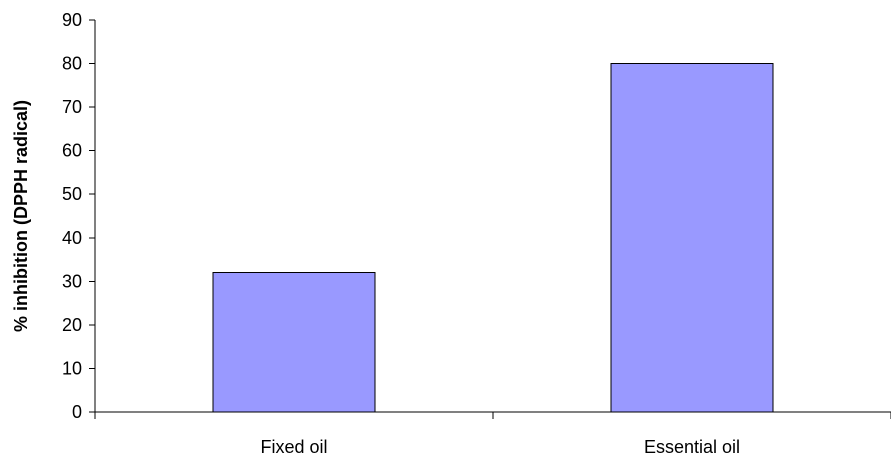 Image resolution: width=891 pixels, height=462 pixels. I want to click on y-axis: 0 10 20 30 40 50 60 70 80 90, so click(79, 216).